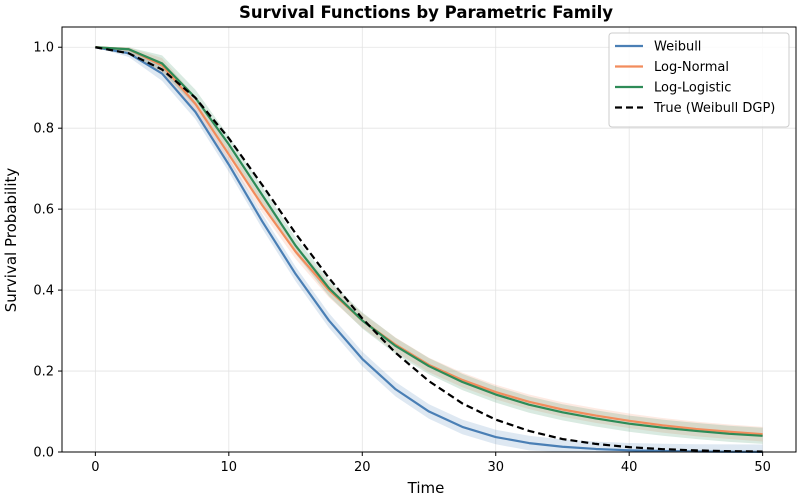  Describe the element at coordinates (762, 467) in the screenshot. I see `x-tick-label: 50` at that location.